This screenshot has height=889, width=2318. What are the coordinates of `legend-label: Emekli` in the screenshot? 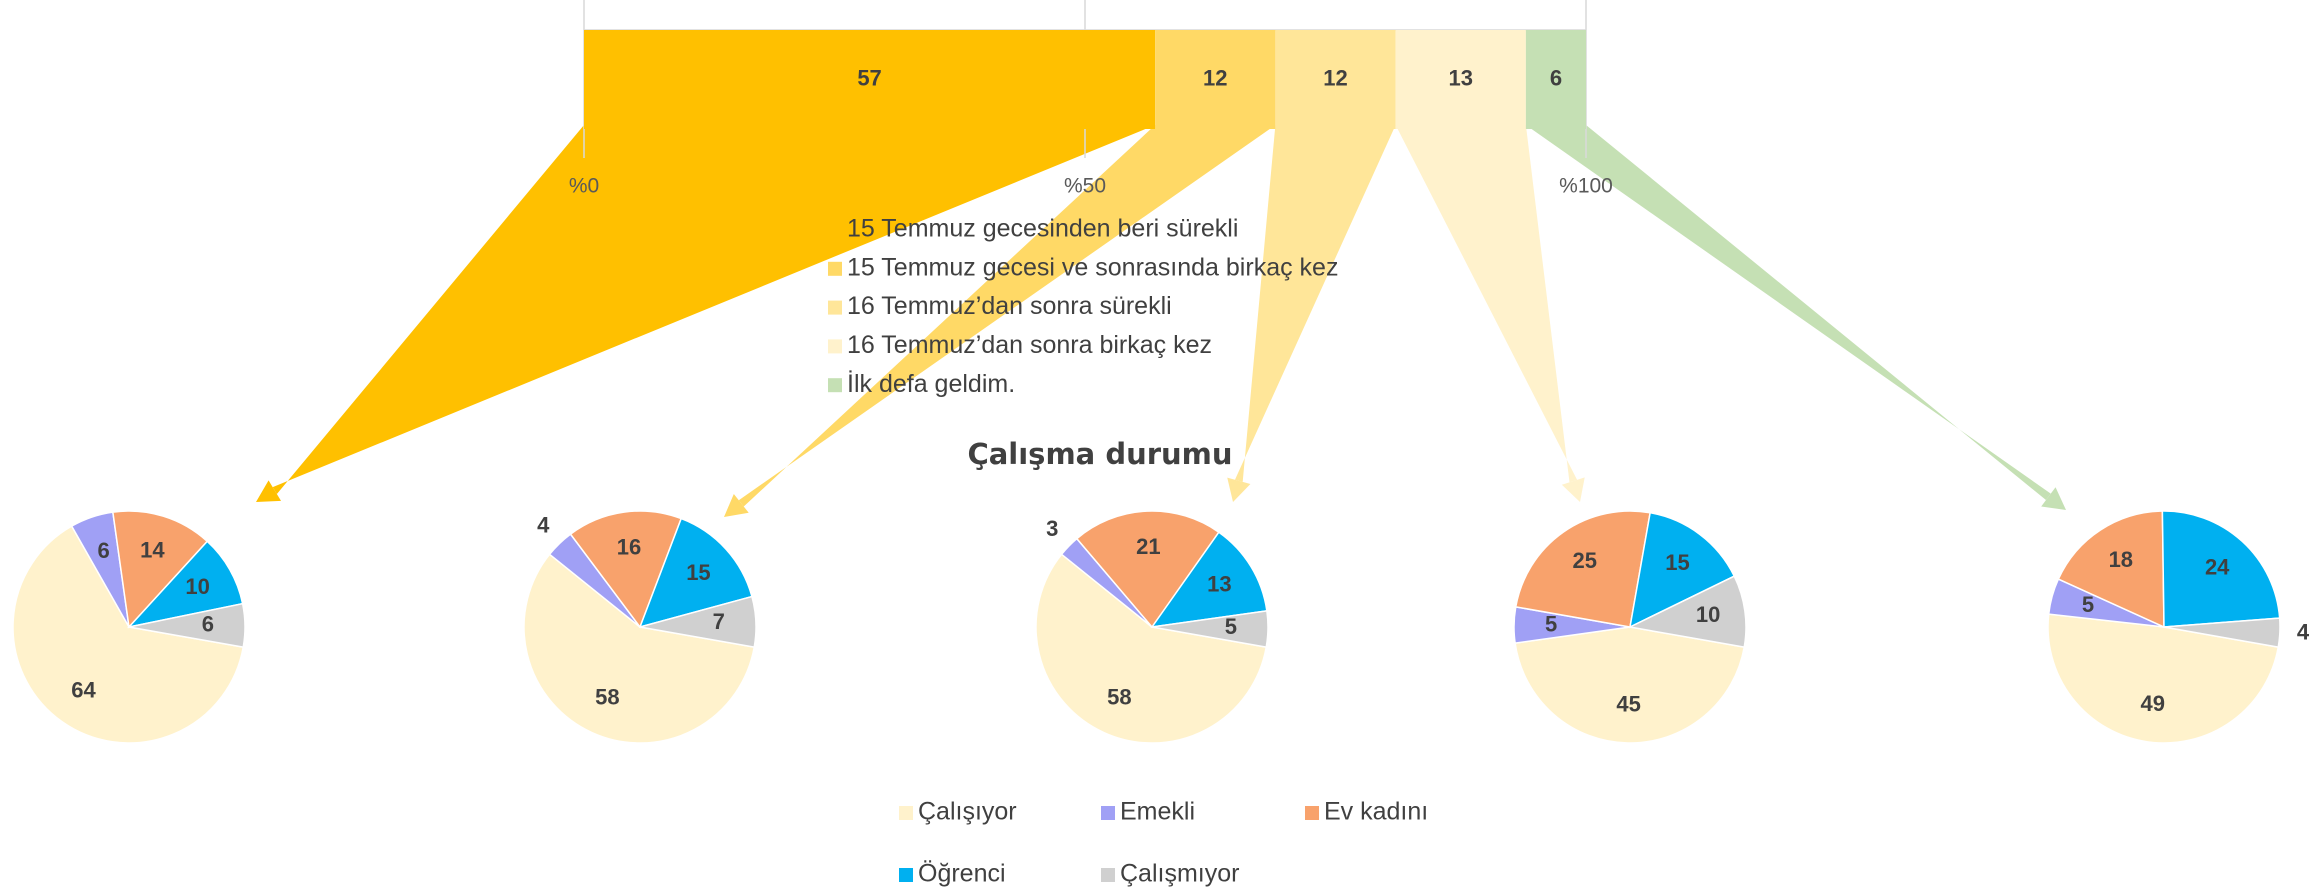 It's located at (1157, 812).